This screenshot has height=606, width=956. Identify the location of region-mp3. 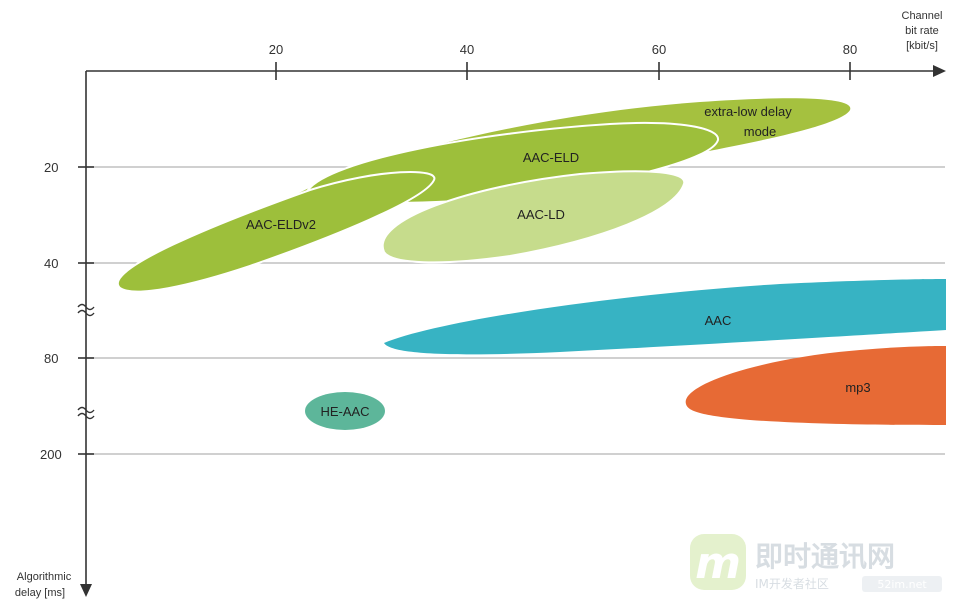
(815, 385).